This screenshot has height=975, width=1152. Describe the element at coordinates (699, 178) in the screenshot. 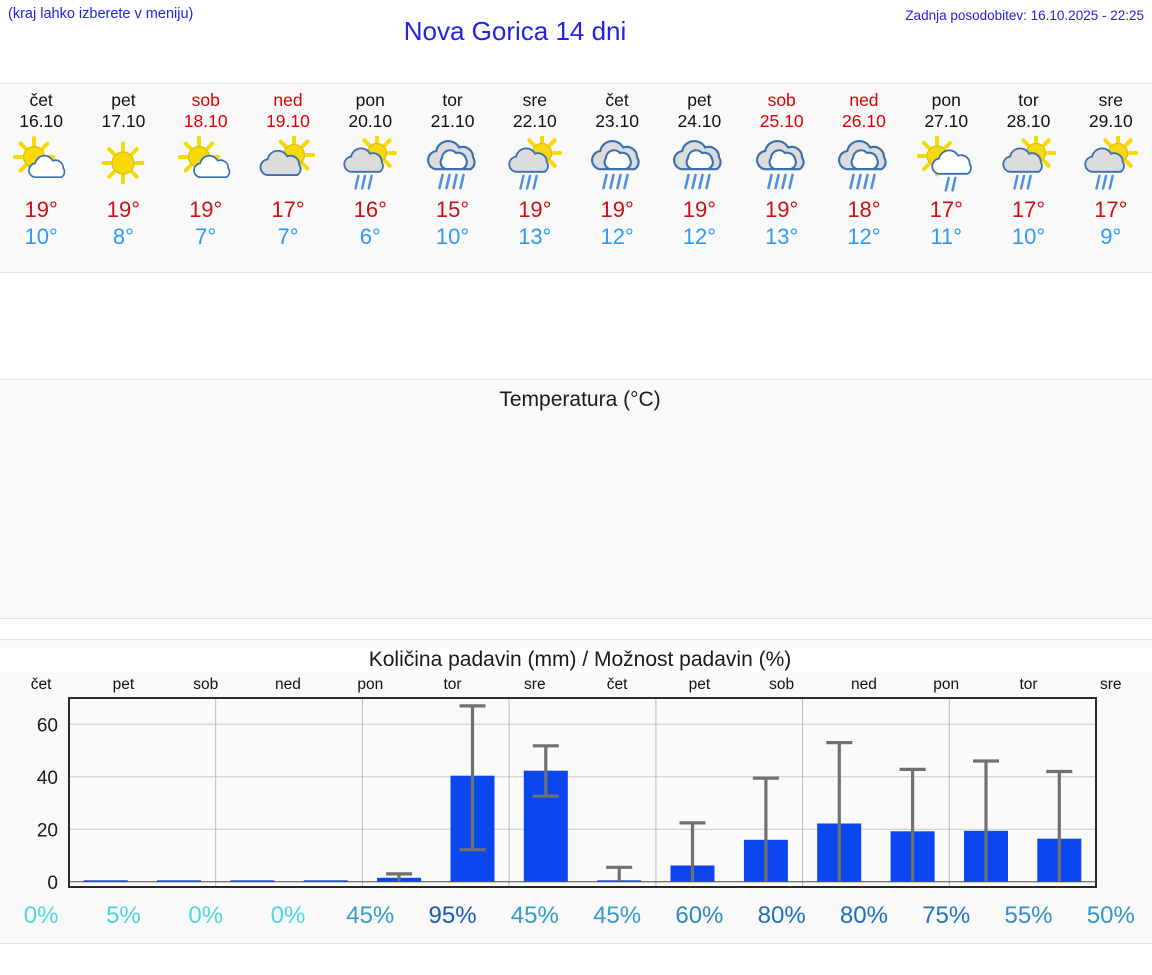

I see `day-column: pet 24.10 19° 12°` at that location.